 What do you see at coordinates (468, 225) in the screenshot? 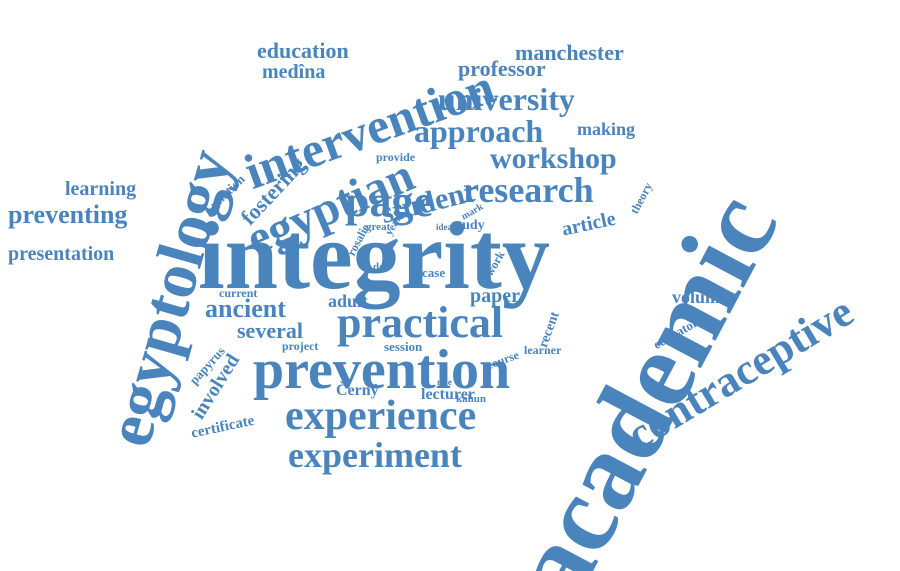
I see `word-study: study` at bounding box center [468, 225].